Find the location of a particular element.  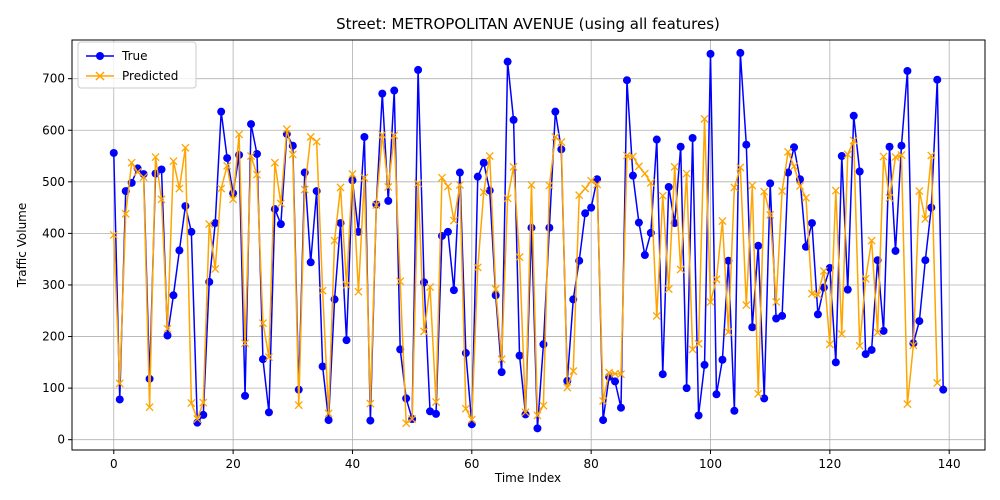

x-axis-ticks: 0 20 40 60 80 100 120 140 is located at coordinates (535, 460).